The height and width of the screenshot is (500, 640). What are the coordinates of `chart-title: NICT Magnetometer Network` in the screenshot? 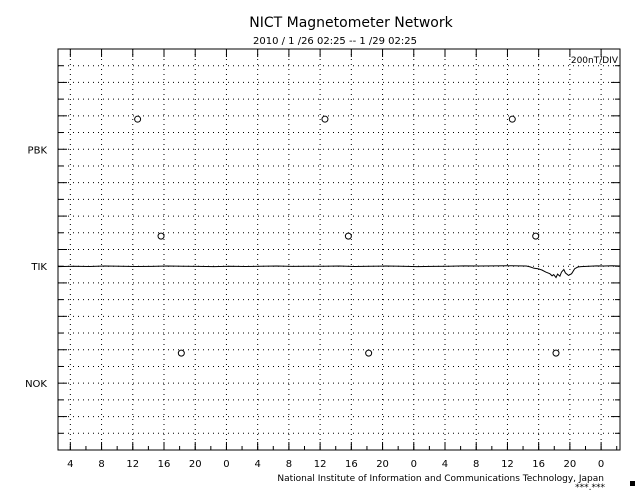 It's located at (351, 23).